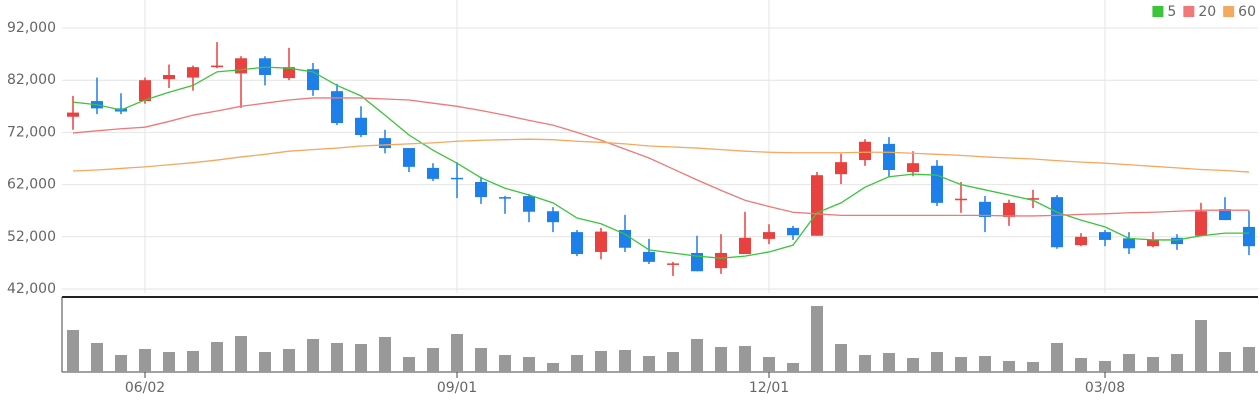 The image size is (1260, 400). I want to click on moving-average-line, so click(661, 155).